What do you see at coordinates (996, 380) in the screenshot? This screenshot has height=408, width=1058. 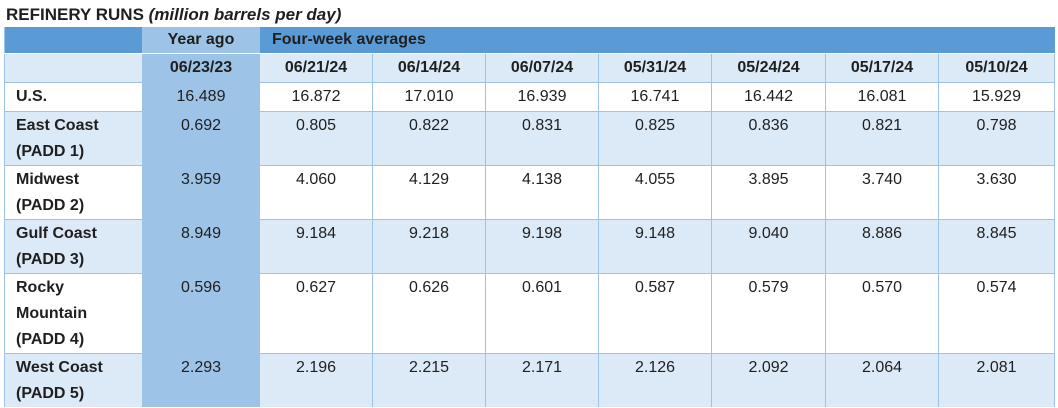 I see `table-cell: 2.081` at bounding box center [996, 380].